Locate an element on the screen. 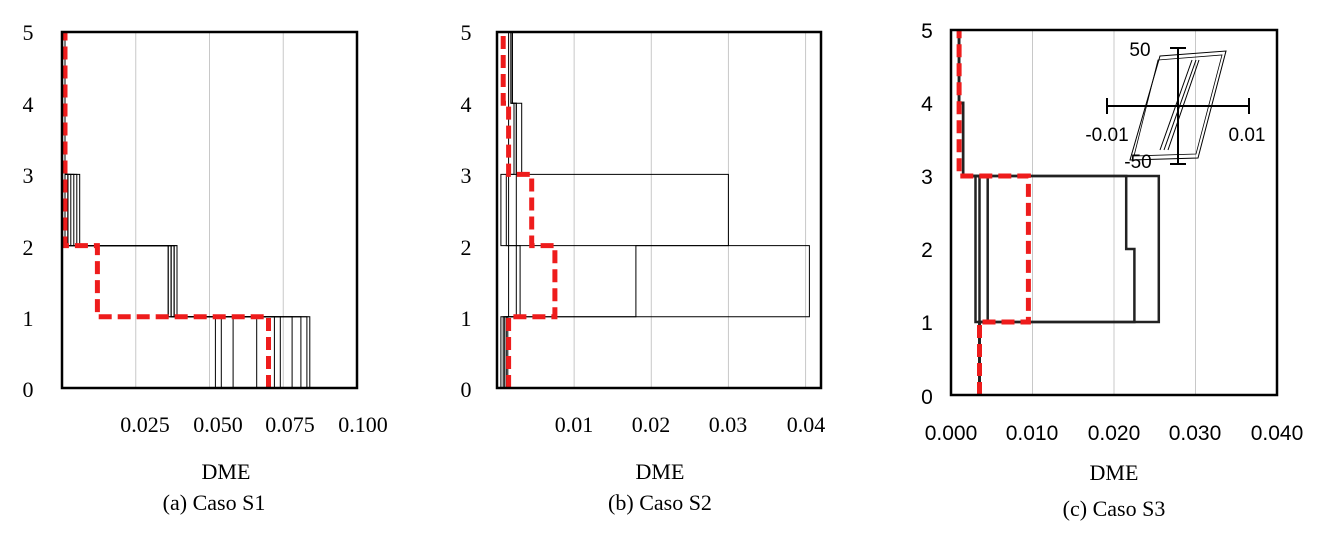 This screenshot has width=1327, height=543. caption: (c) Caso S3 is located at coordinates (1114, 508).